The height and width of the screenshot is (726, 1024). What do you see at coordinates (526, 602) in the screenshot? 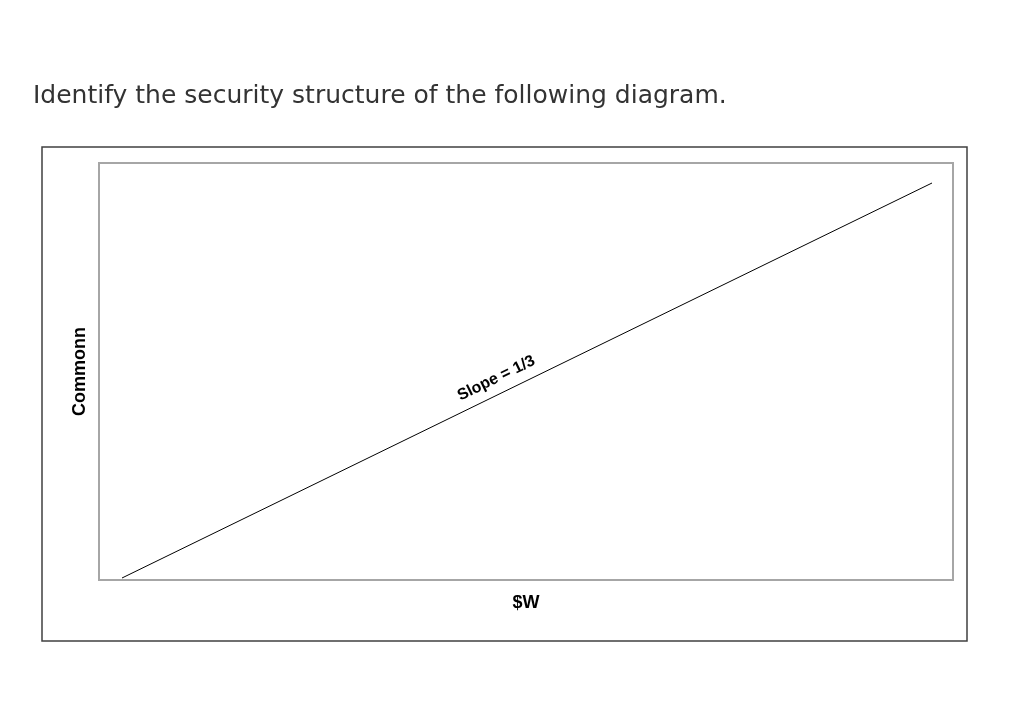
I see `x-axis-title: $W` at bounding box center [526, 602].